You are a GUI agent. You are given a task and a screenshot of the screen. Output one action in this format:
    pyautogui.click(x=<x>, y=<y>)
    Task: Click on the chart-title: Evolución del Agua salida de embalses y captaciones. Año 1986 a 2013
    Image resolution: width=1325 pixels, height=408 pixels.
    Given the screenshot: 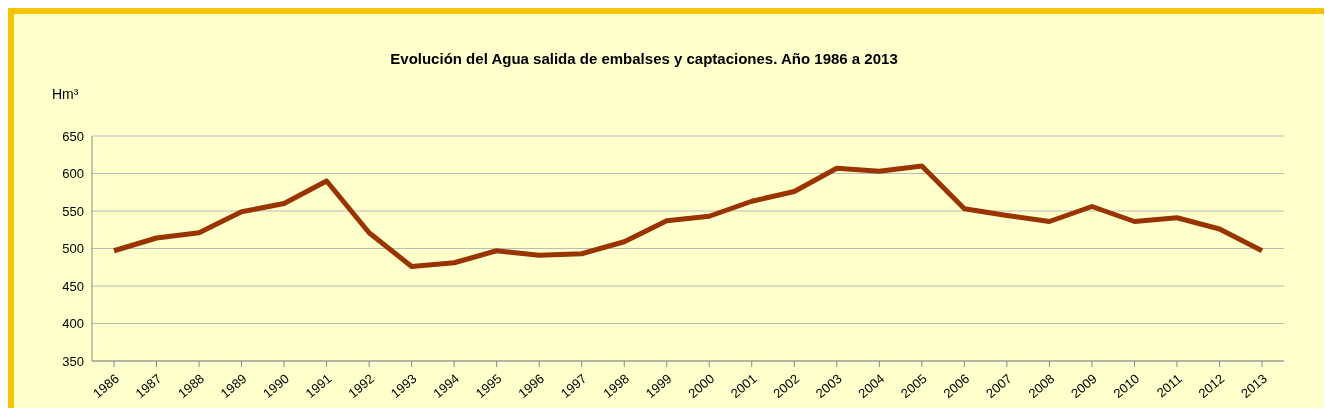 What is the action you would take?
    pyautogui.click(x=644, y=58)
    